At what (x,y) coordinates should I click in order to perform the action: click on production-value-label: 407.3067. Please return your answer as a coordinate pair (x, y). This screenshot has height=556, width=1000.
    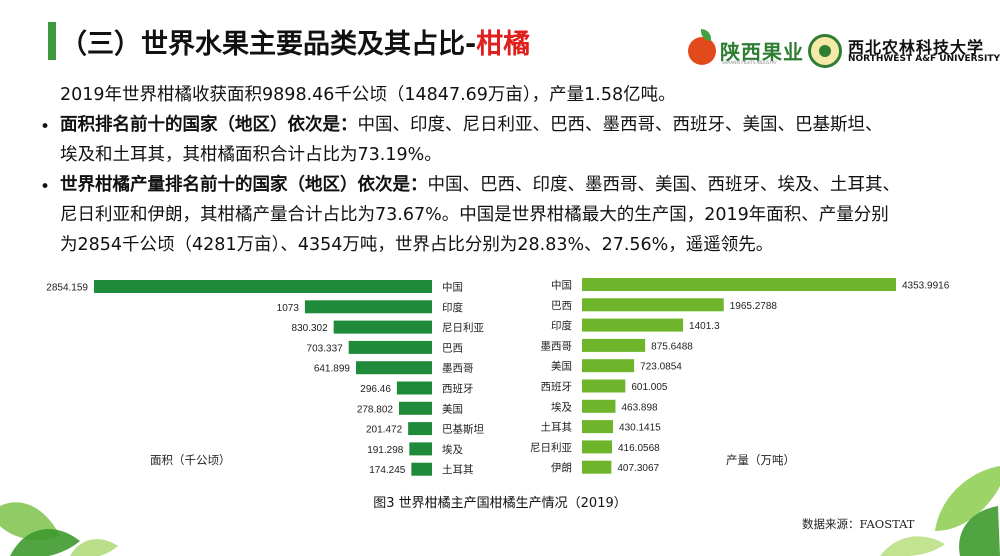
    Looking at the image, I should click on (638, 468).